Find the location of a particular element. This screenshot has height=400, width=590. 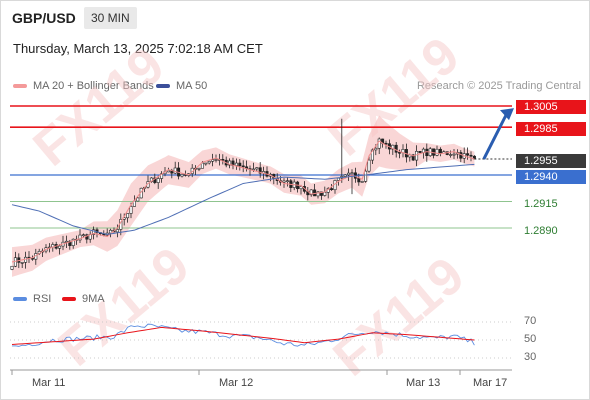

resistance-label-1: 1.3005 is located at coordinates (551, 107).